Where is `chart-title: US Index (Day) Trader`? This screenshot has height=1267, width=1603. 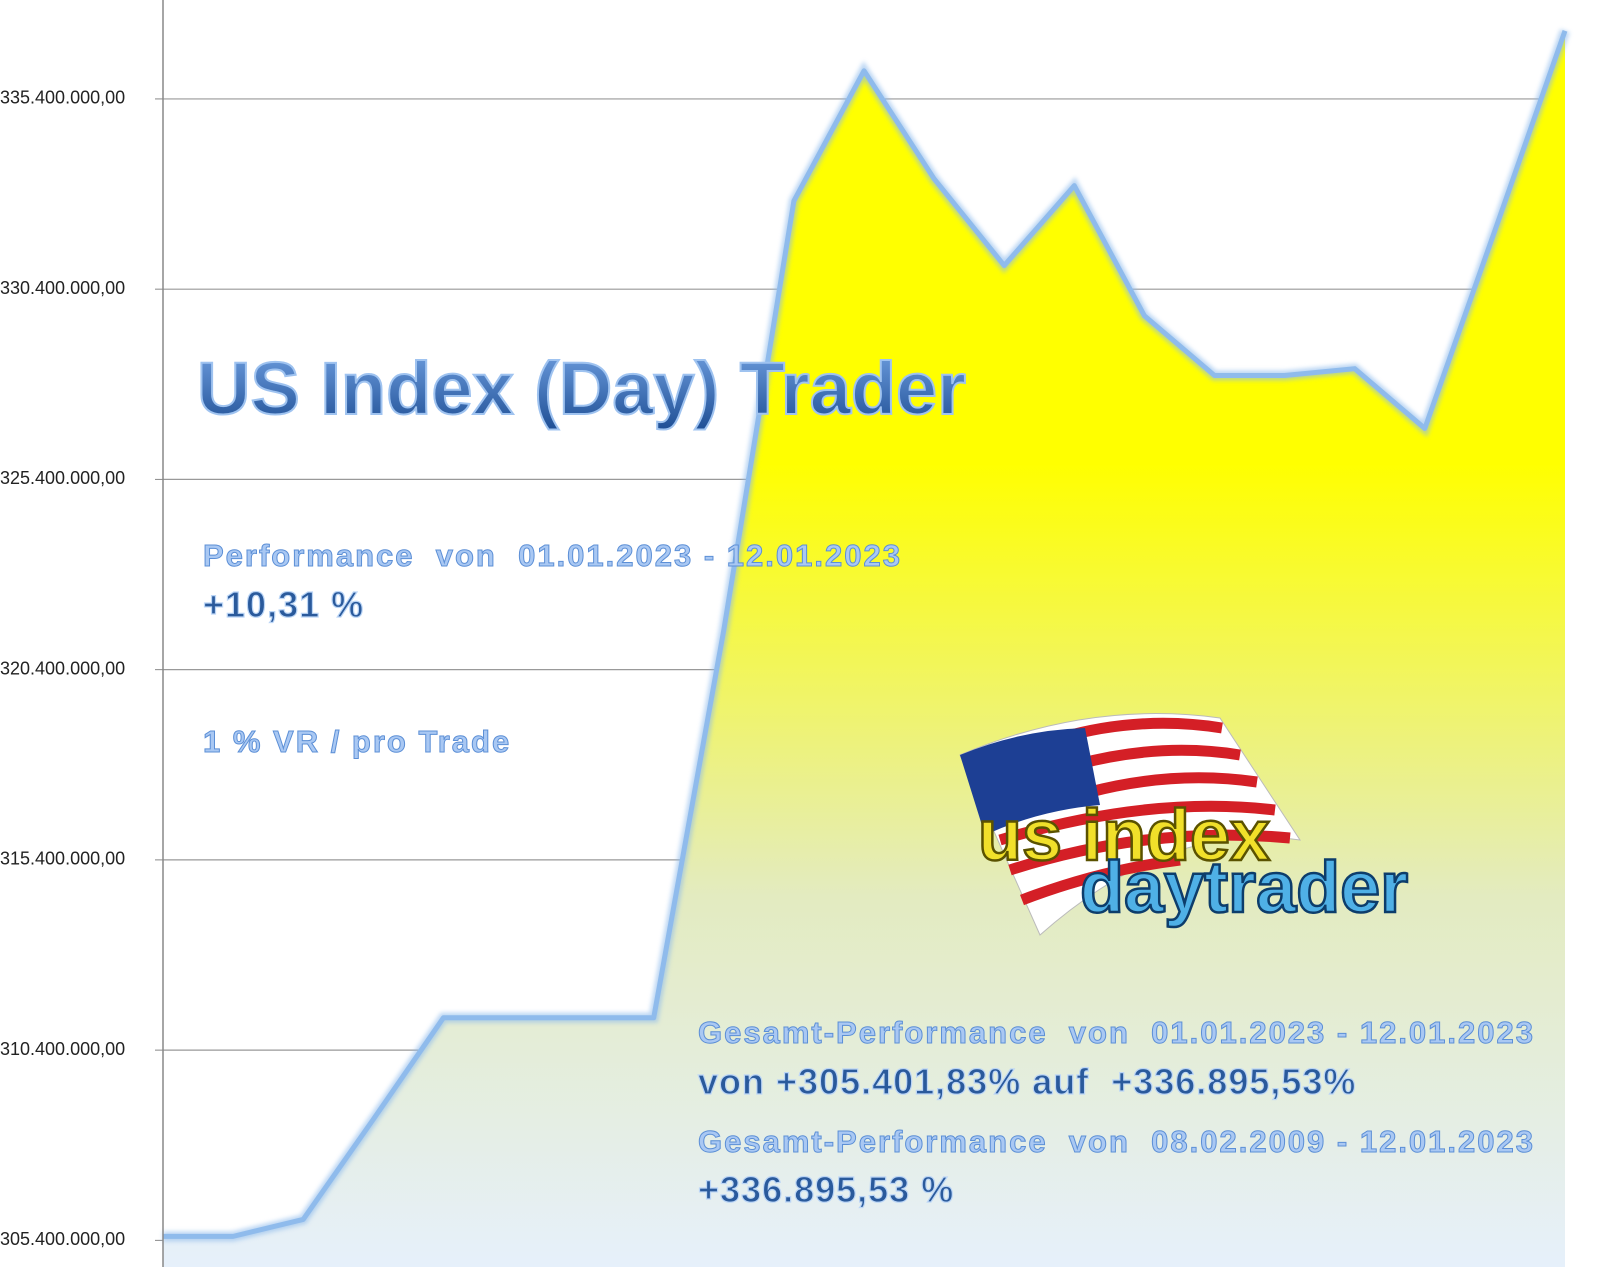
chart-title: US Index (Day) Trader is located at coordinates (581, 388).